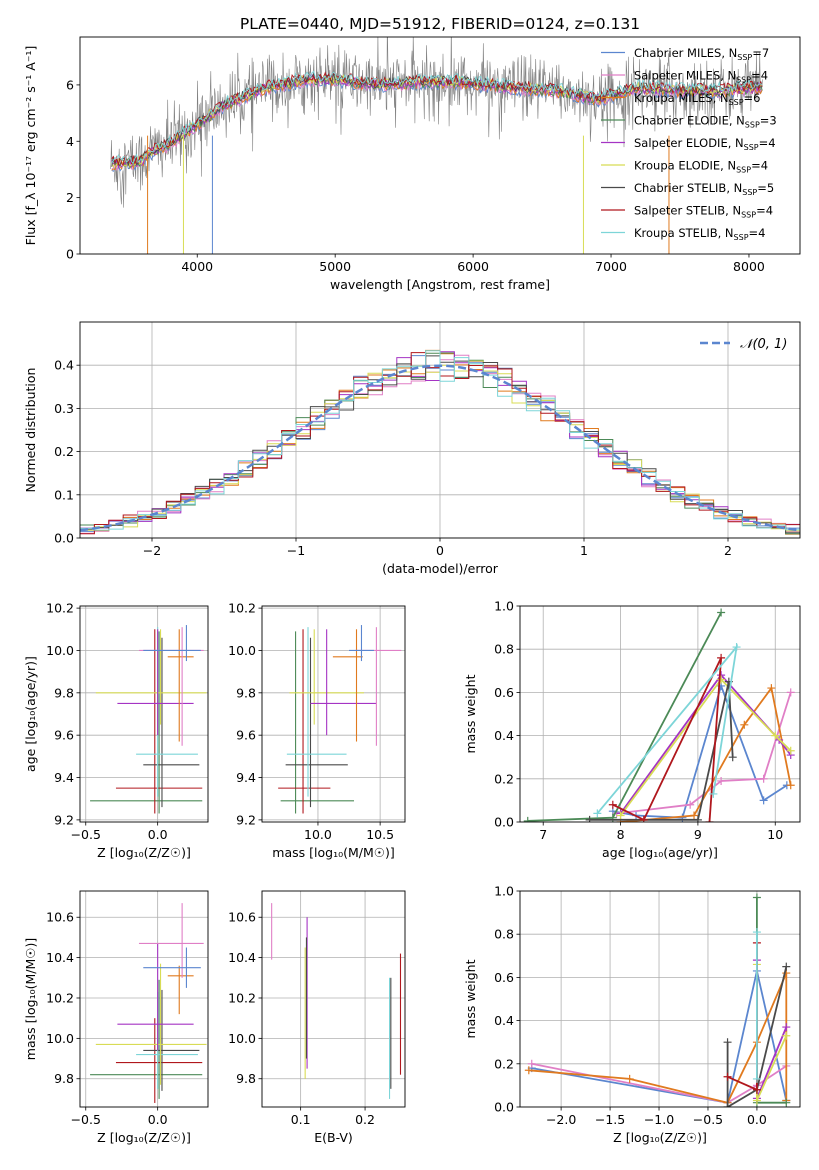 Image resolution: width=819 pixels, height=1170 pixels. Describe the element at coordinates (246, 777) in the screenshot. I see `y-tick-label: 9.4` at that location.